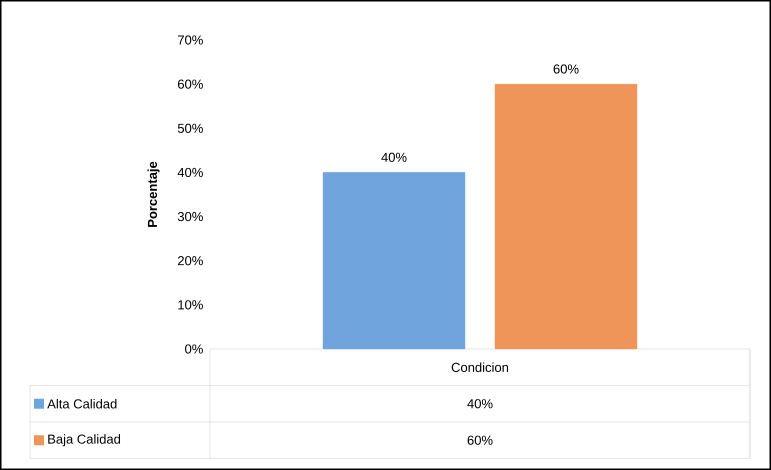 Image resolution: width=771 pixels, height=470 pixels. I want to click on data-label: 40%, so click(394, 157).